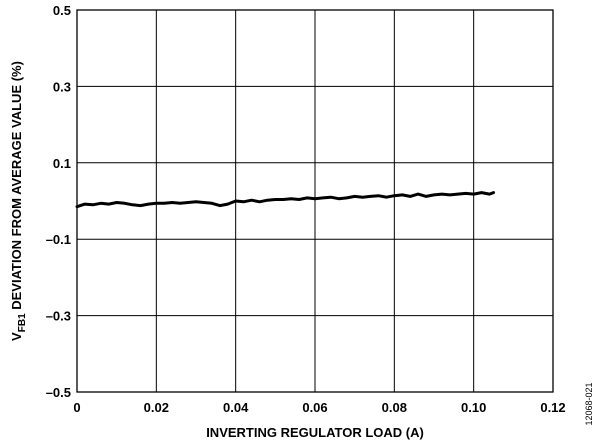  What do you see at coordinates (16, 336) in the screenshot?
I see `y-axis-label-prefix: V` at bounding box center [16, 336].